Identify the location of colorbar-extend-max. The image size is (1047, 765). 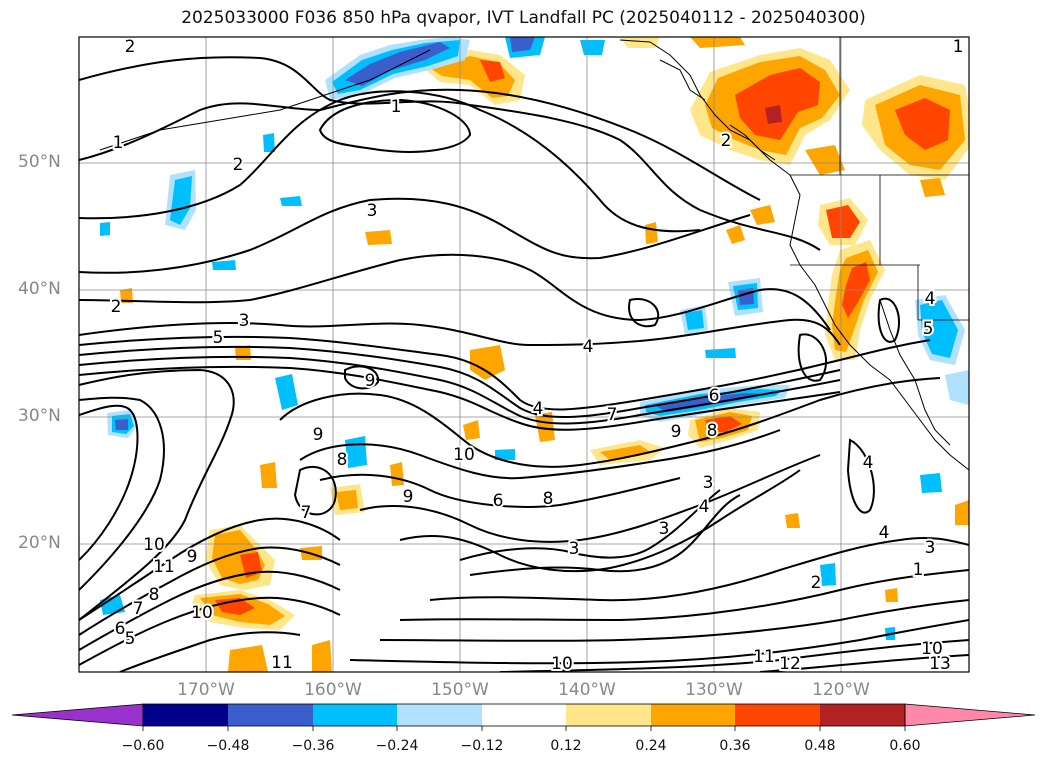
(970, 715).